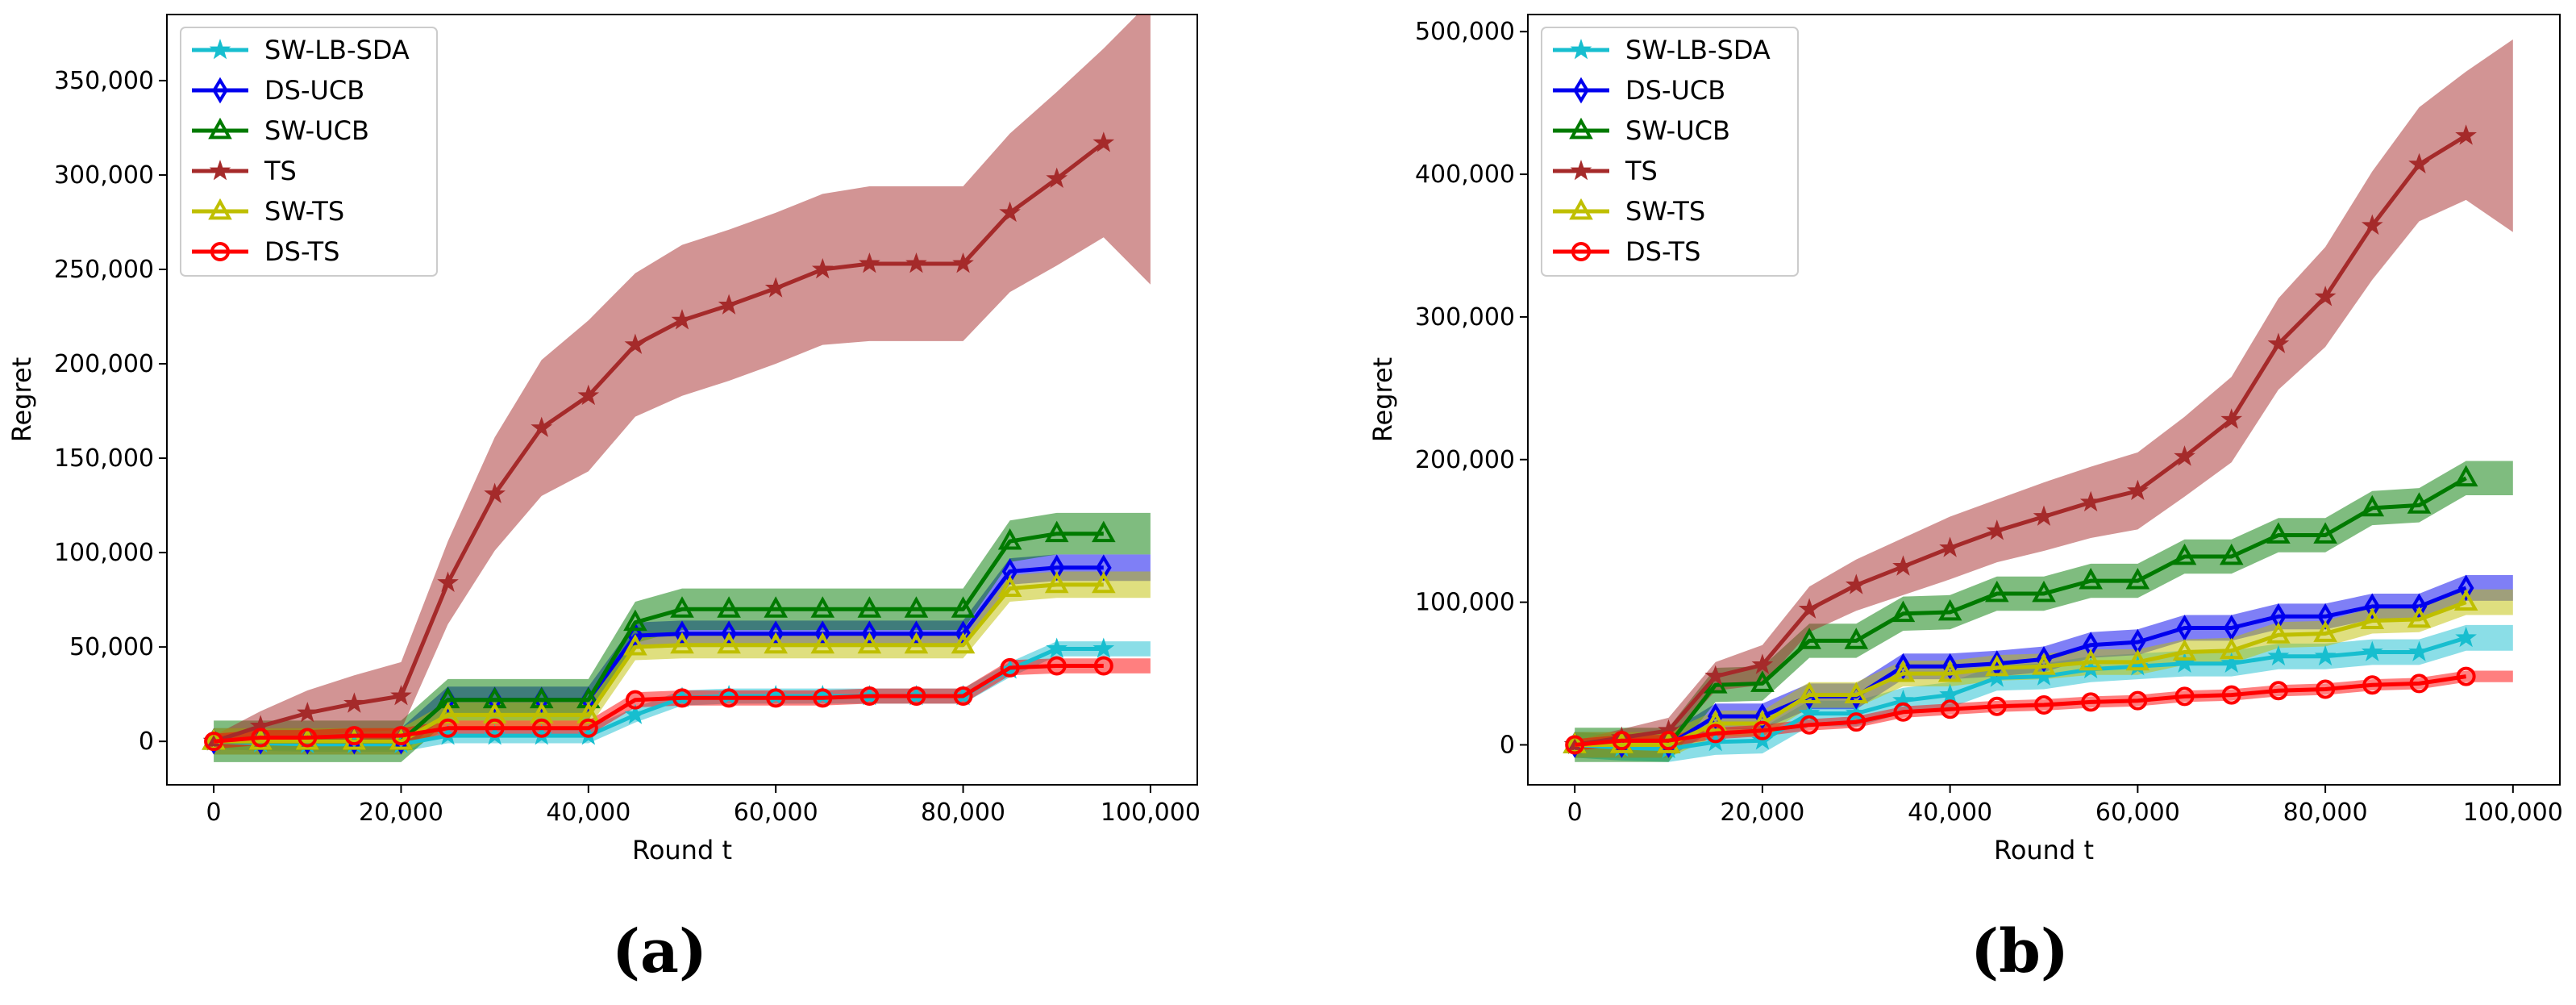 The width and height of the screenshot is (2576, 1005). I want to click on marker-ds-ucb, so click(1904, 666).